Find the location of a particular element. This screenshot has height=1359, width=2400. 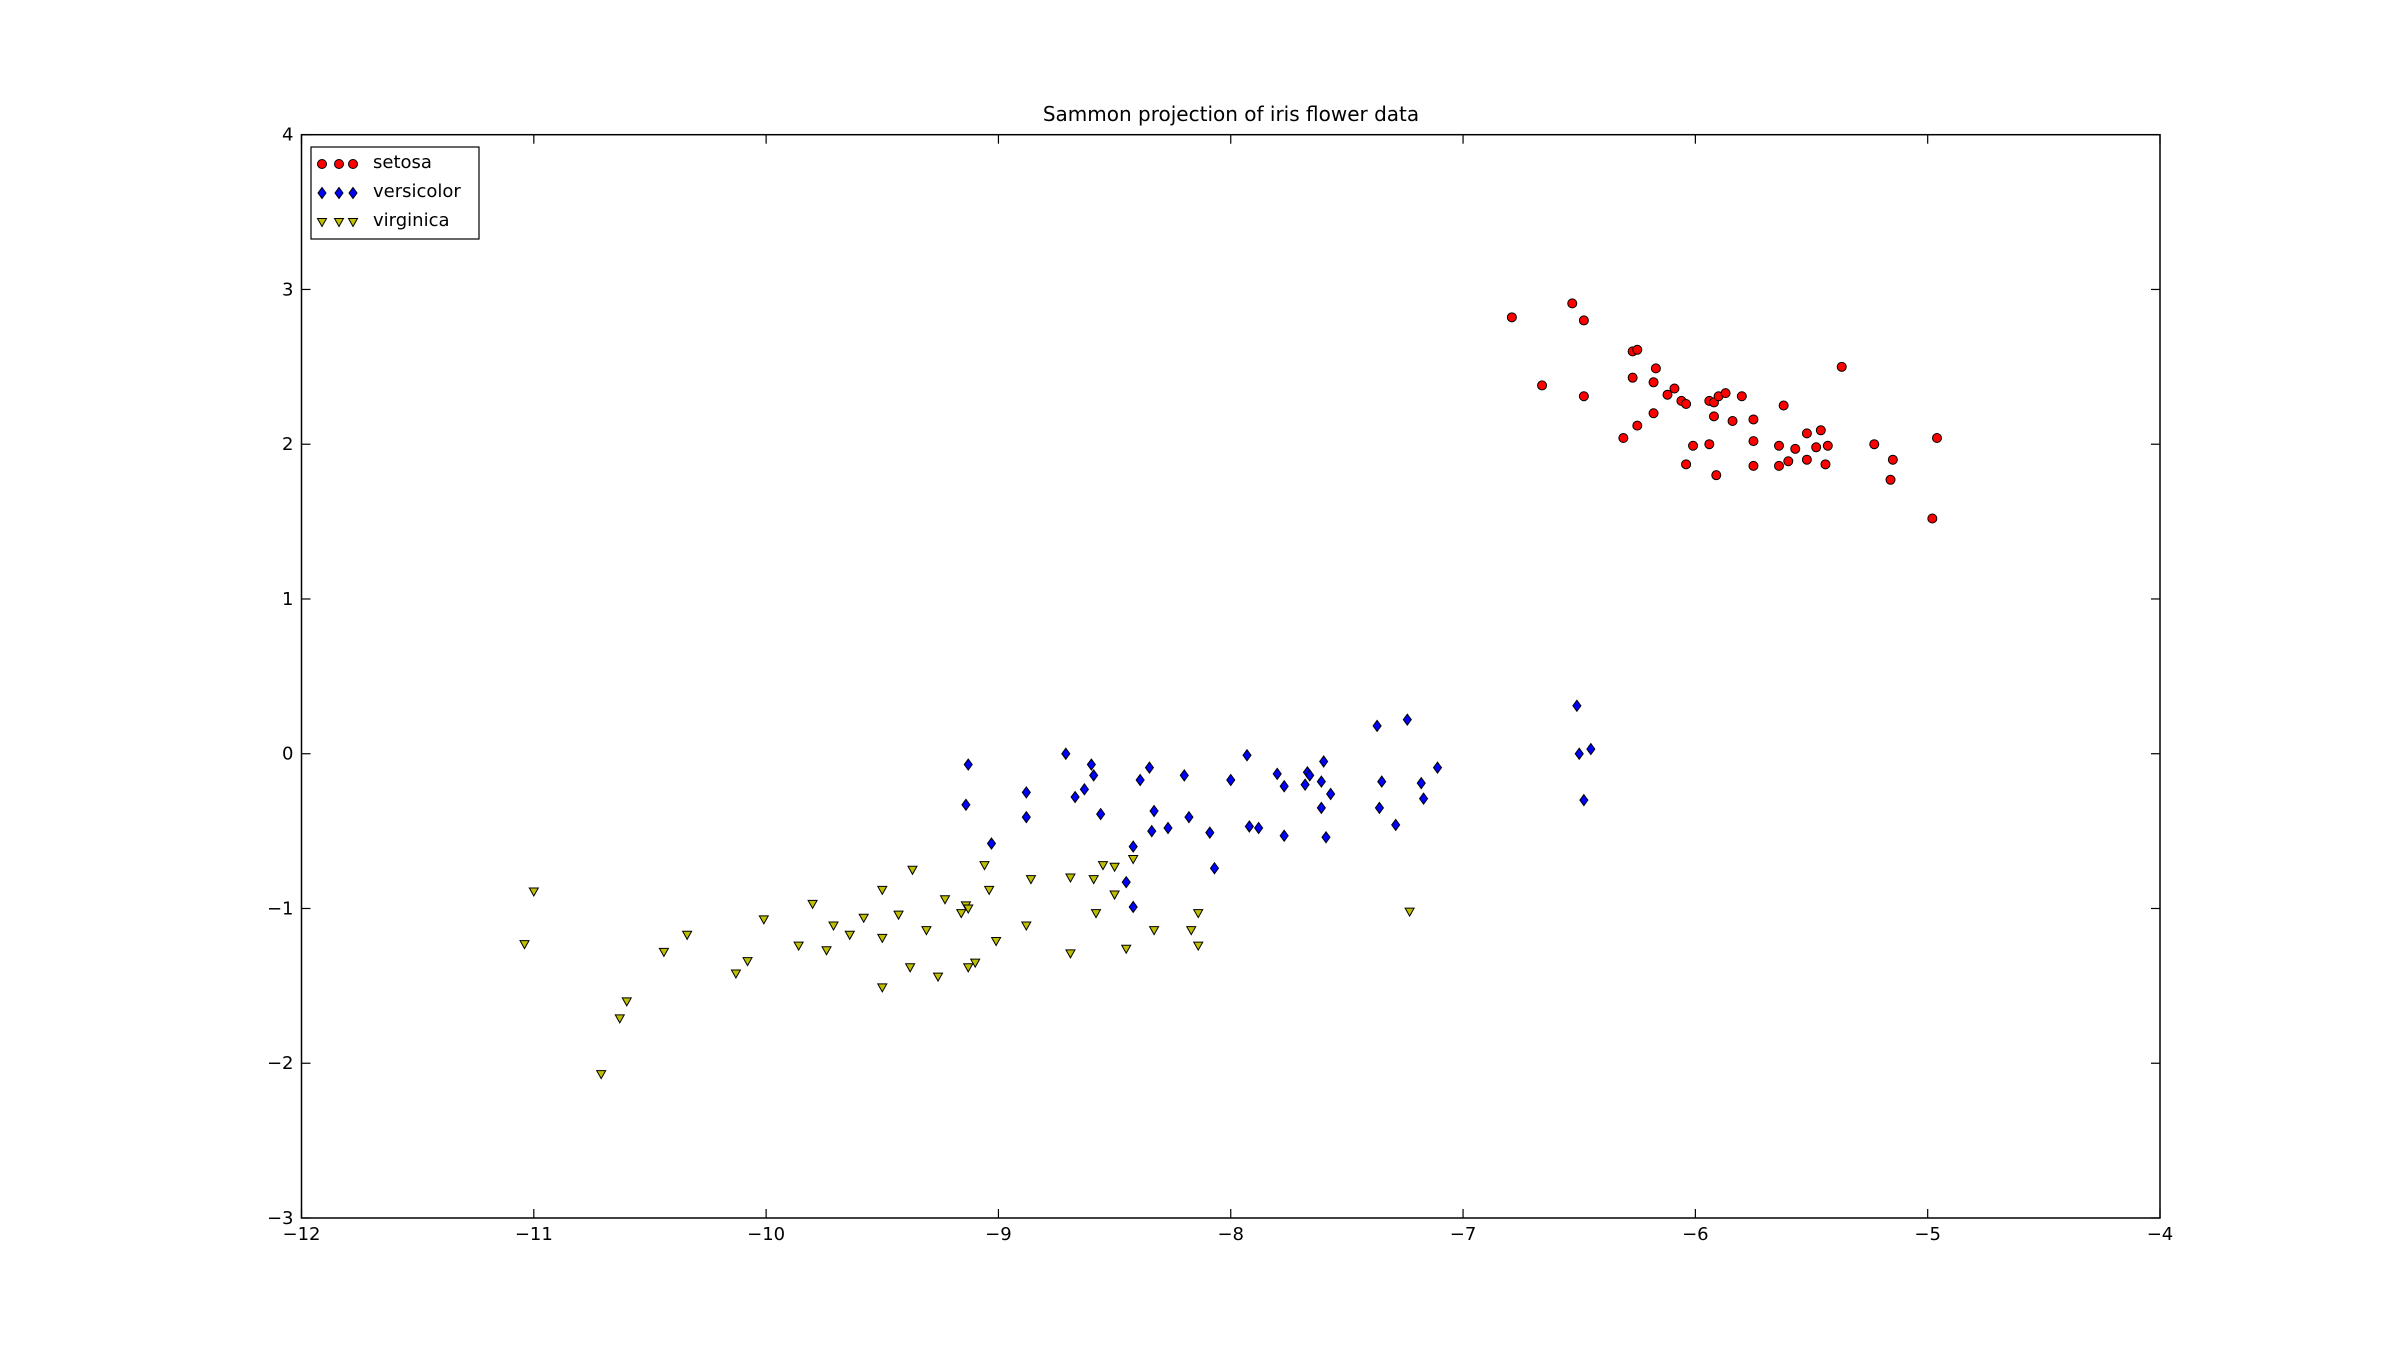

legend-label: setosa is located at coordinates (402, 162).